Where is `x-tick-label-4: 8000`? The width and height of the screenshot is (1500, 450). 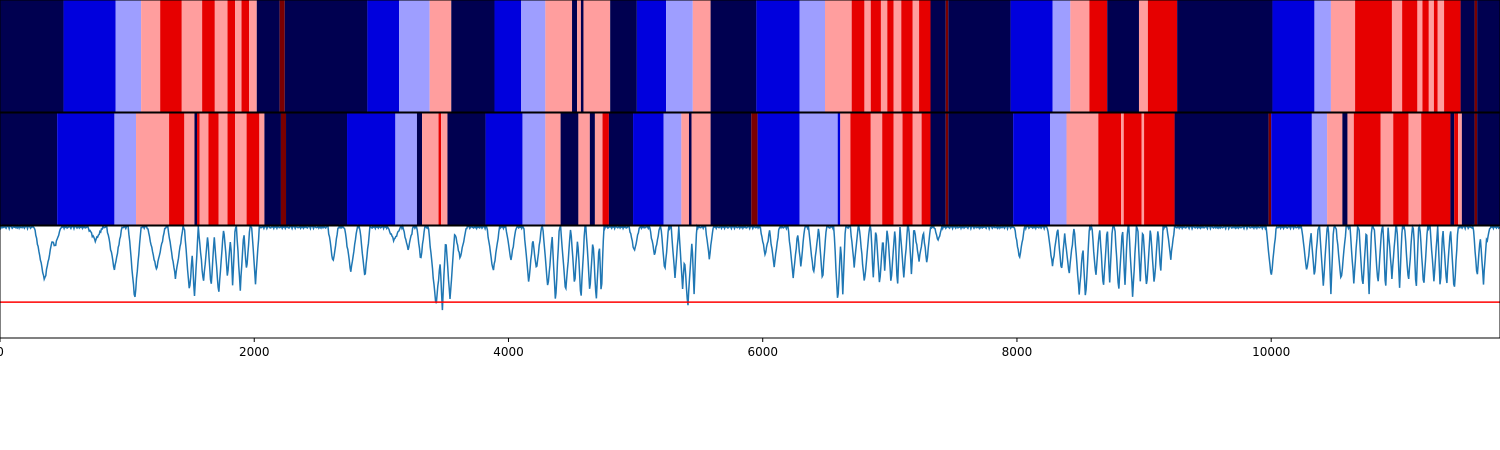 x-tick-label-4: 8000 is located at coordinates (1017, 352).